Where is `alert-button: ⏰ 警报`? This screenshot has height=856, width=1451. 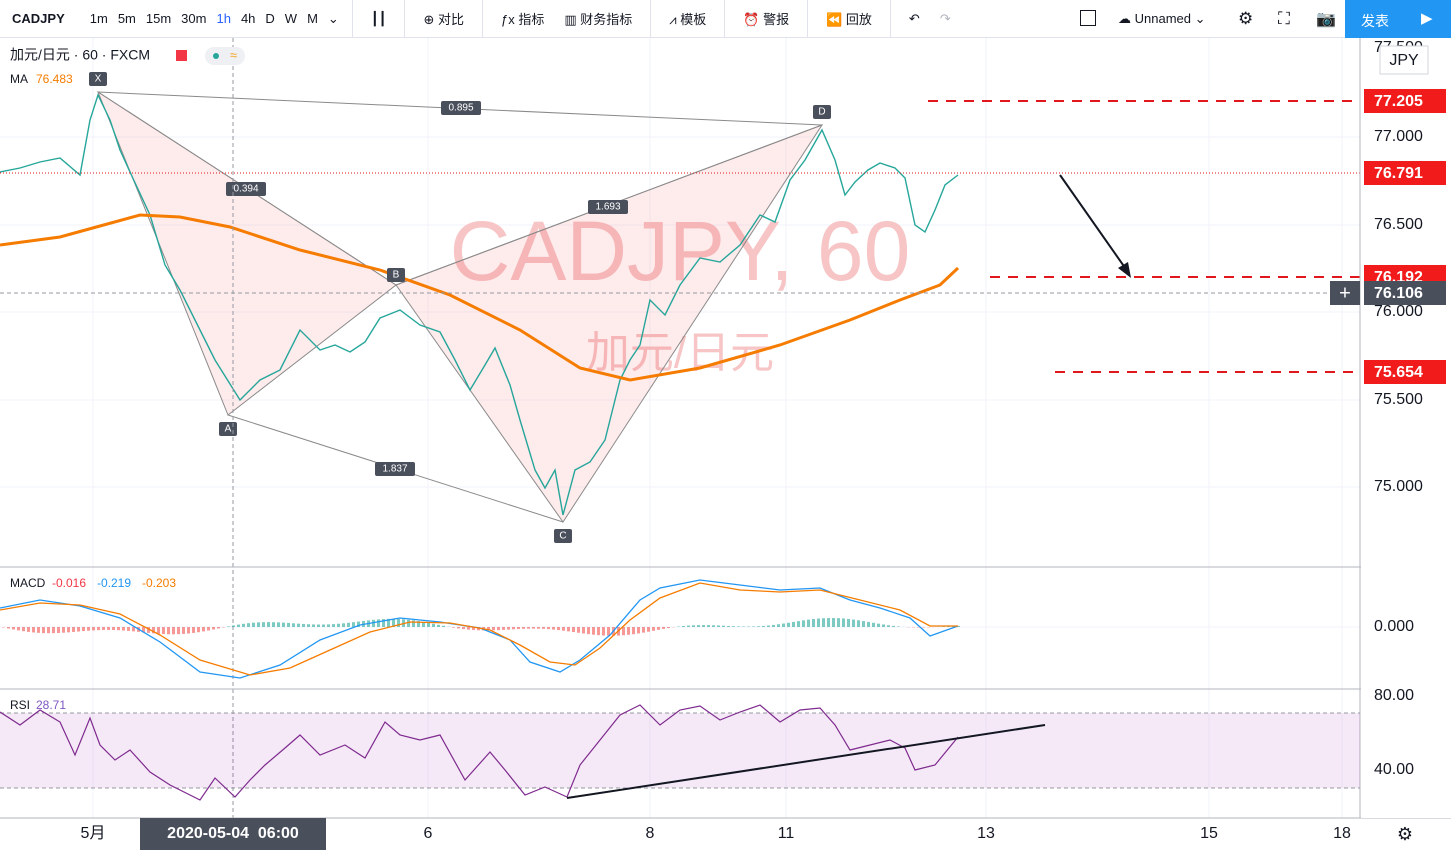
alert-button: ⏰ 警报 is located at coordinates (766, 18).